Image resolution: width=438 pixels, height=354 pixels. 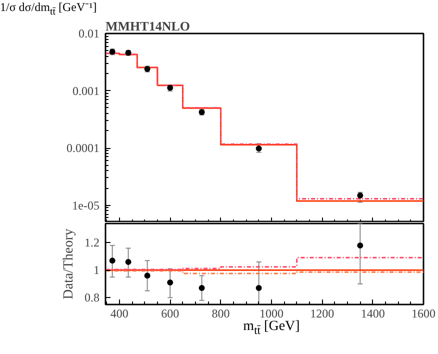 I want to click on y-axis-title: Data/Theory, so click(x=69, y=264).